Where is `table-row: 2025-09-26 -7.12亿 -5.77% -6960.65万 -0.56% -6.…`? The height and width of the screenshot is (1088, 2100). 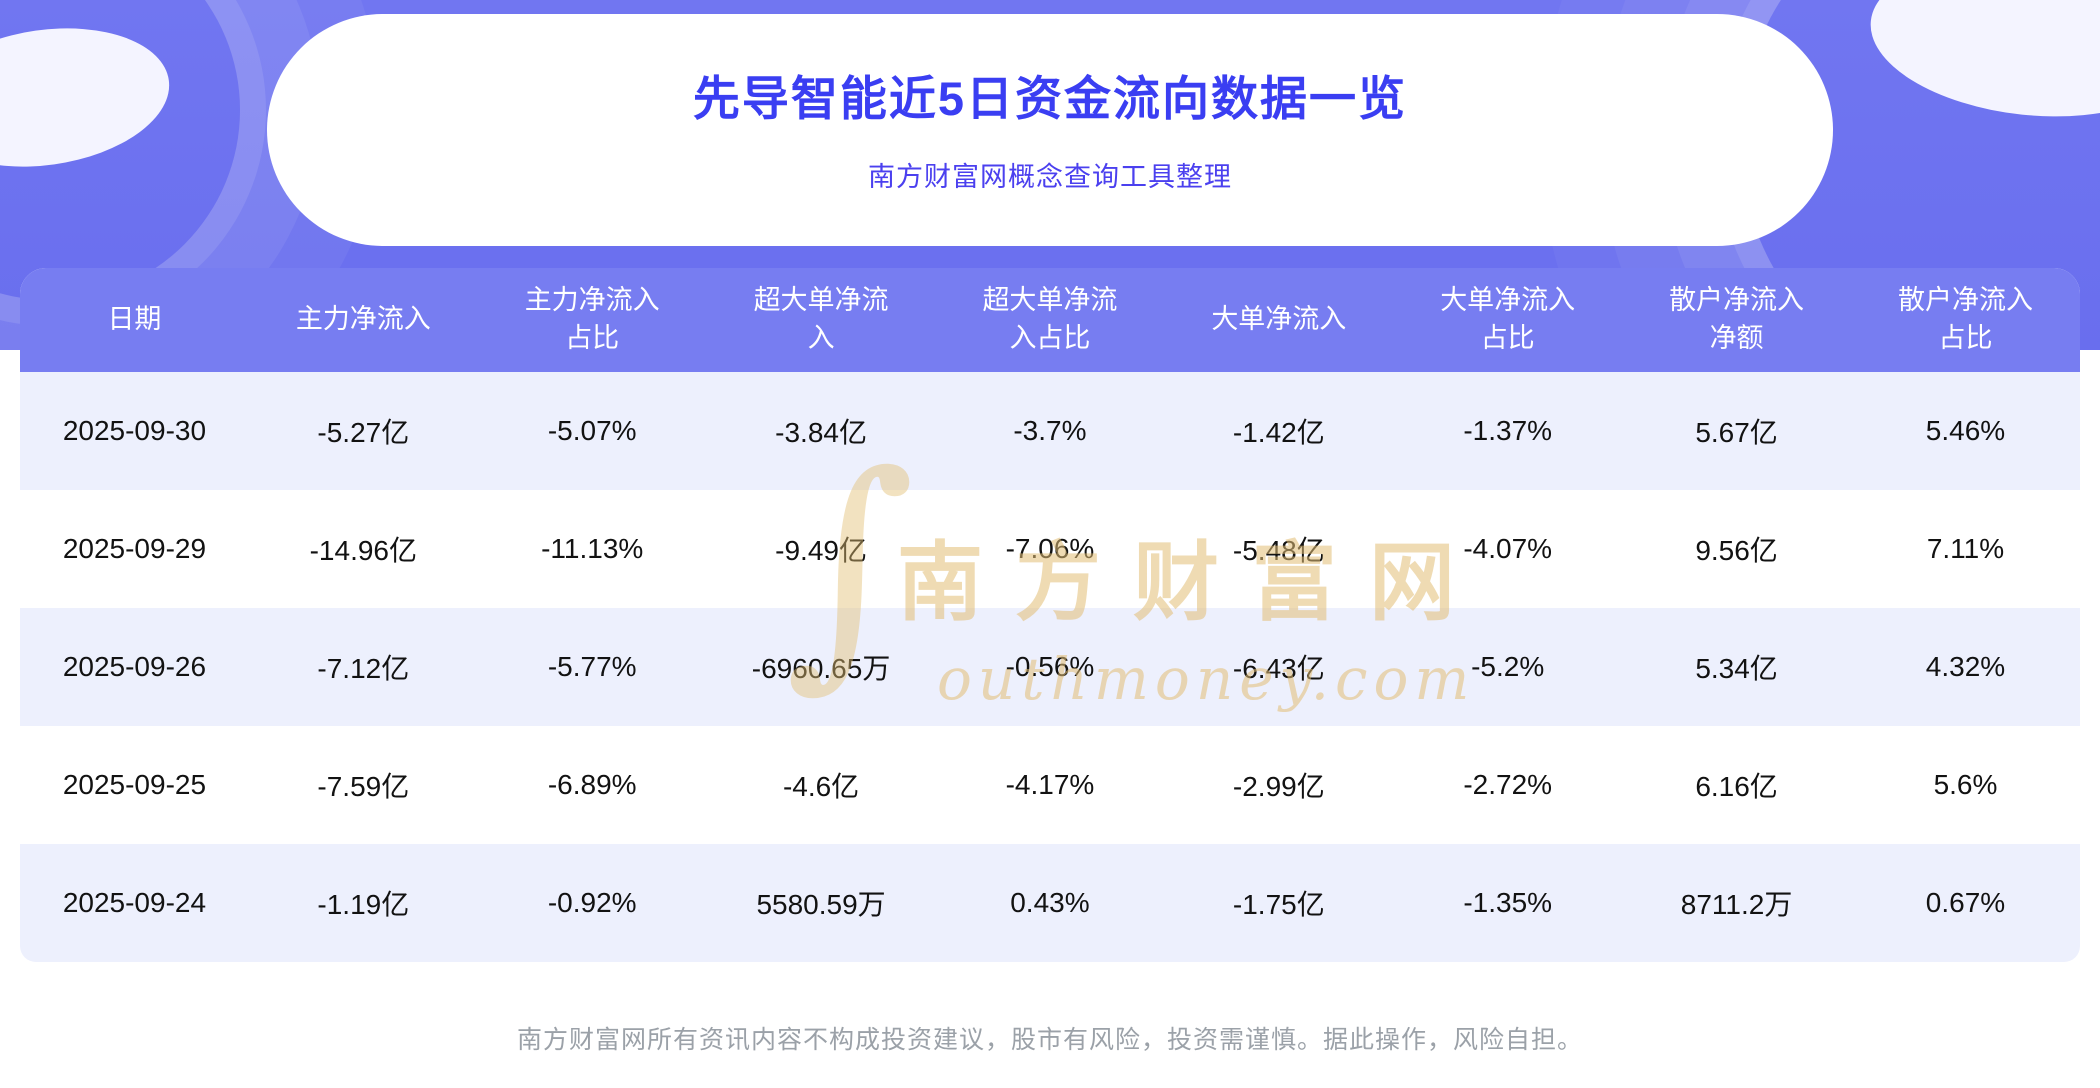 table-row: 2025-09-26 -7.12亿 -5.77% -6960.65万 -0.56% -6.… is located at coordinates (1050, 667).